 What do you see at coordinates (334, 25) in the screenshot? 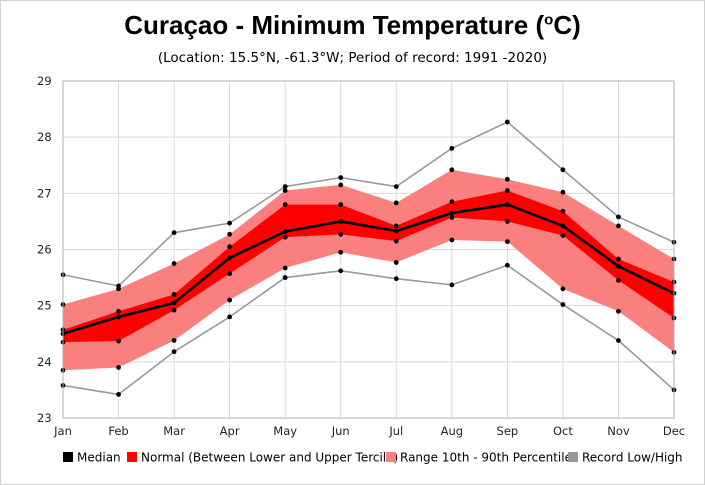
I see `title-main: Curaçao - Minimum Temperature (` at bounding box center [334, 25].